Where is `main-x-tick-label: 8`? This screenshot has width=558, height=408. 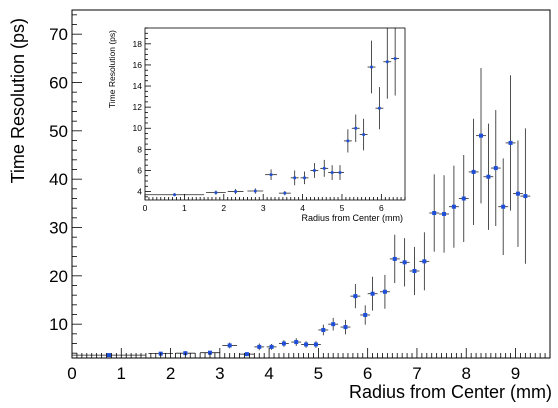
main-x-tick-label: 8 is located at coordinates (465, 373).